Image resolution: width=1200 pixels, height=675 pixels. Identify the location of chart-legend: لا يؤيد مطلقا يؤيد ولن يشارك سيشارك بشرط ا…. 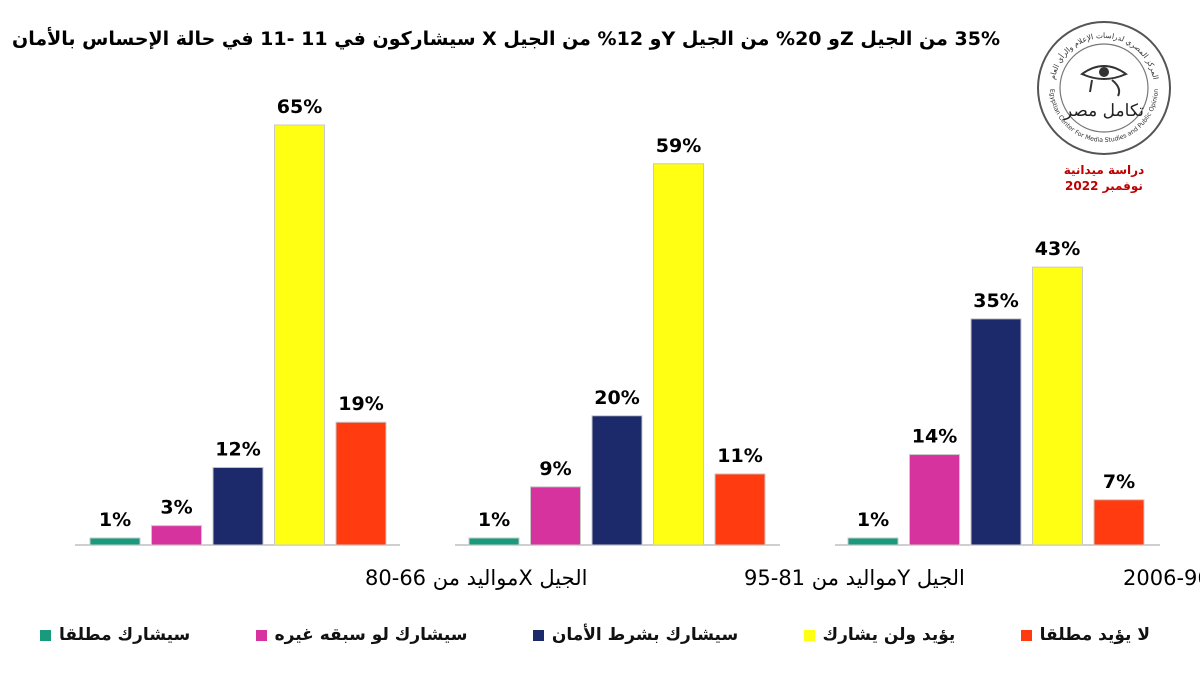
(595, 635).